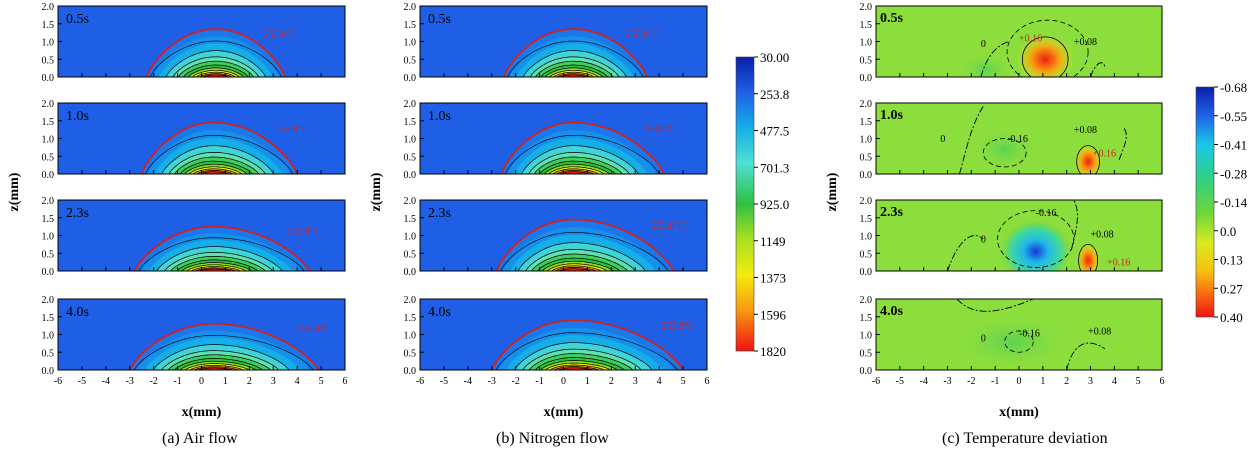  What do you see at coordinates (130, 381) in the screenshot?
I see `x-tick-label: -3` at bounding box center [130, 381].